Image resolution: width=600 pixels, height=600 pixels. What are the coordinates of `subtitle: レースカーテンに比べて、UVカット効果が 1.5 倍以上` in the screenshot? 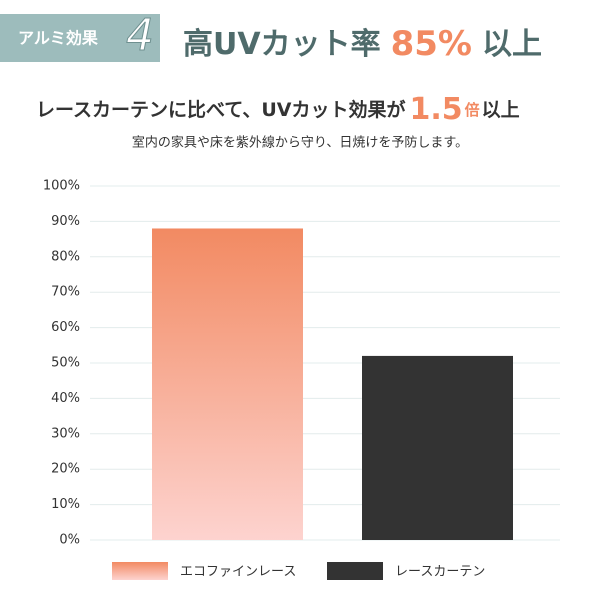 It's located at (278, 109).